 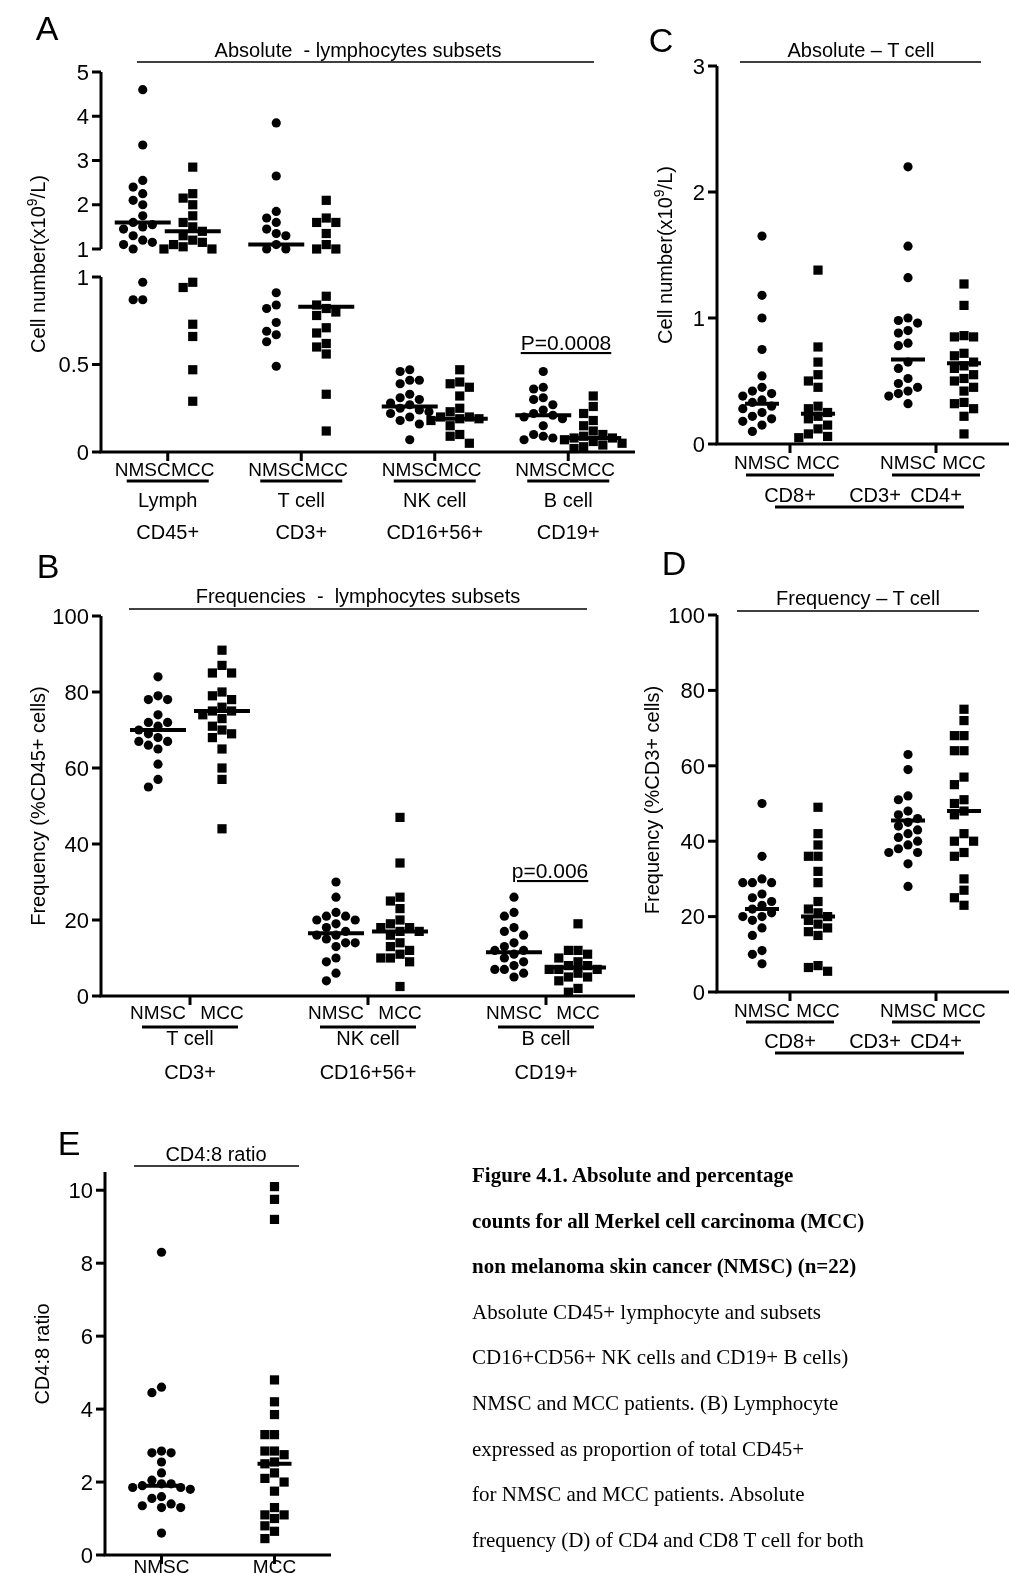 I want to click on y-tick-label: 0.5, so click(x=73, y=365).